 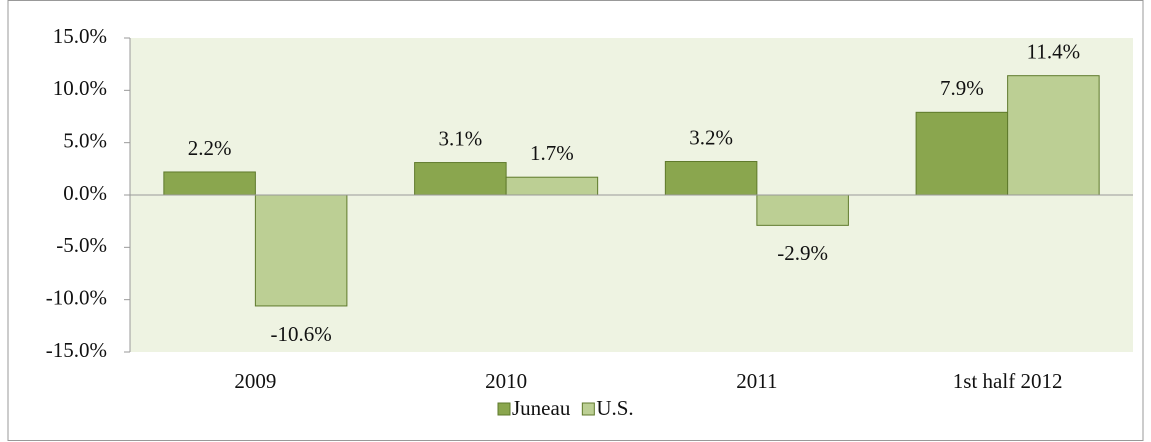 I want to click on x-tick-label: 1st half 2012, so click(x=1008, y=381).